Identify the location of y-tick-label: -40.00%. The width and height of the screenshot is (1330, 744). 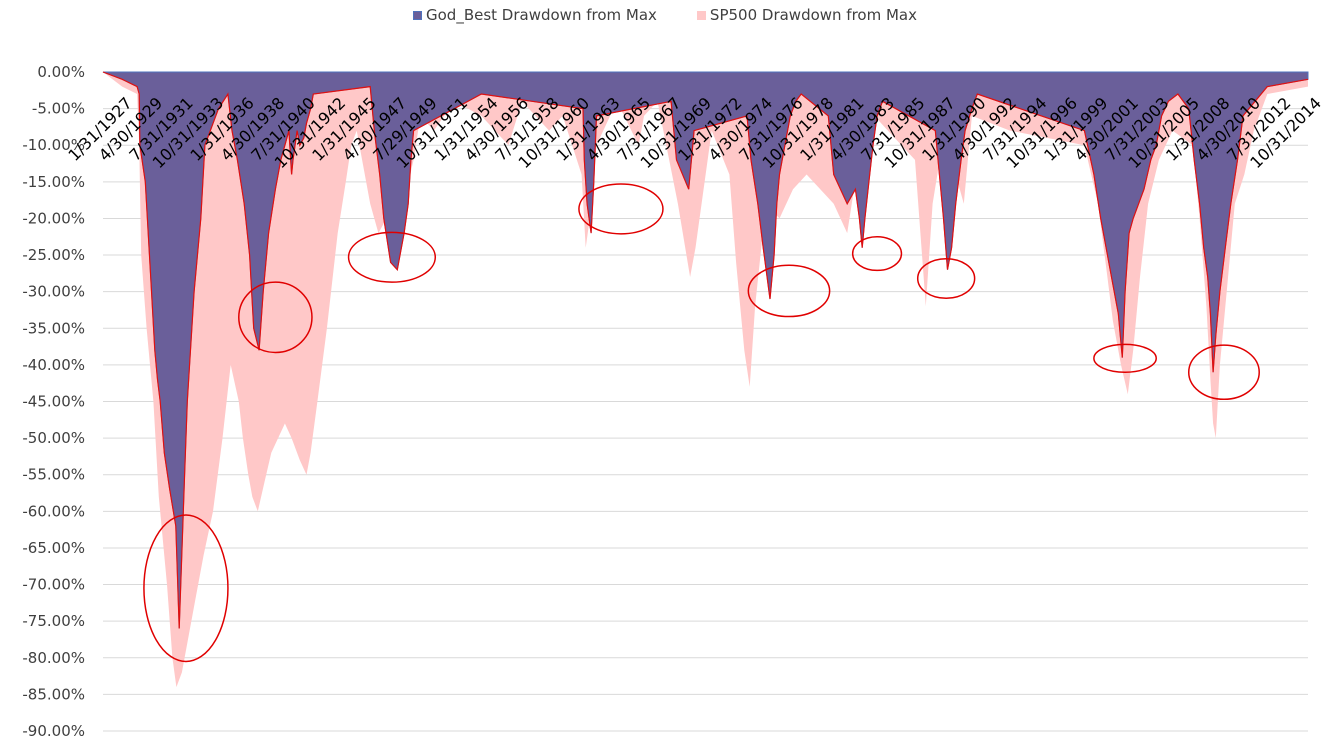
(53, 365).